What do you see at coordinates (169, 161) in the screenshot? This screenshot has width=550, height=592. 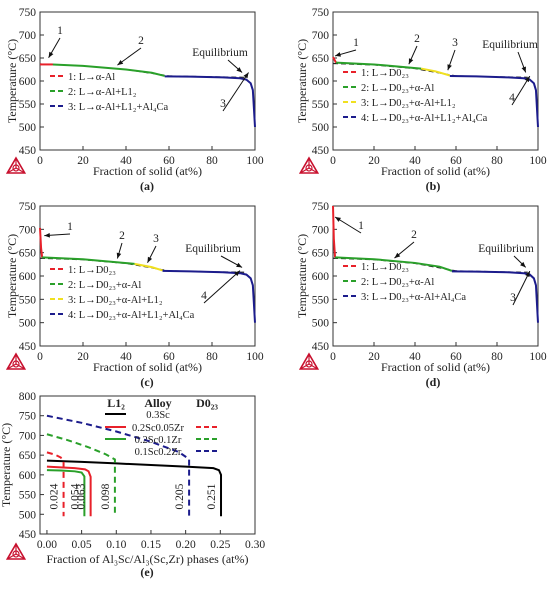 I see `x-tick-label: 60` at bounding box center [169, 161].